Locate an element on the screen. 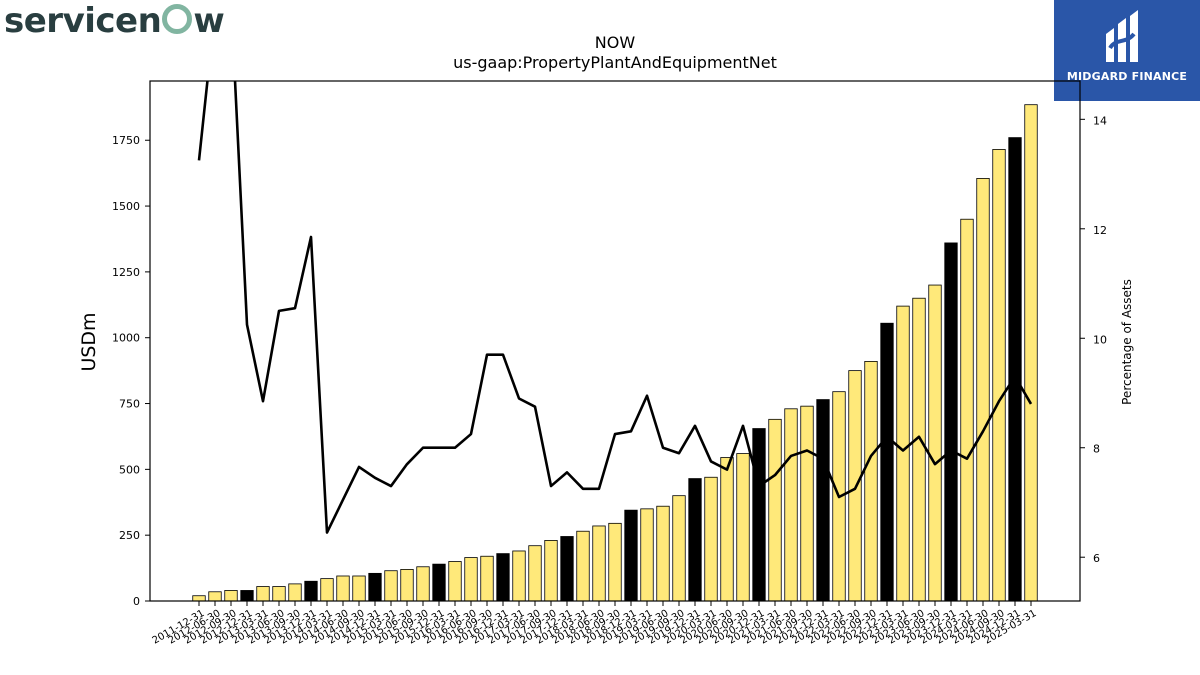 The width and height of the screenshot is (1200, 675). y-tick-label: 1000 is located at coordinates (126, 338).